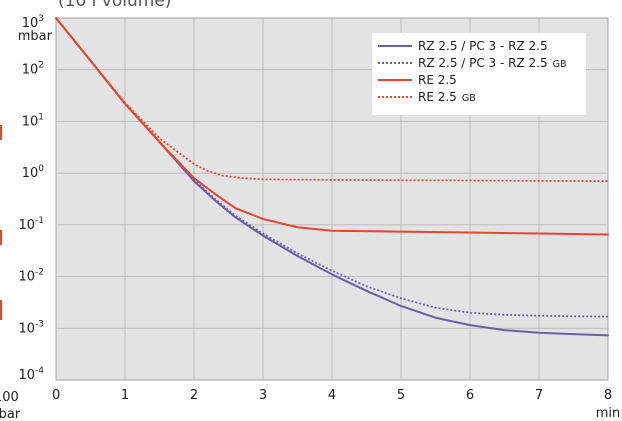 This screenshot has height=421, width=622. I want to click on x-axis-unit: min, so click(608, 413).